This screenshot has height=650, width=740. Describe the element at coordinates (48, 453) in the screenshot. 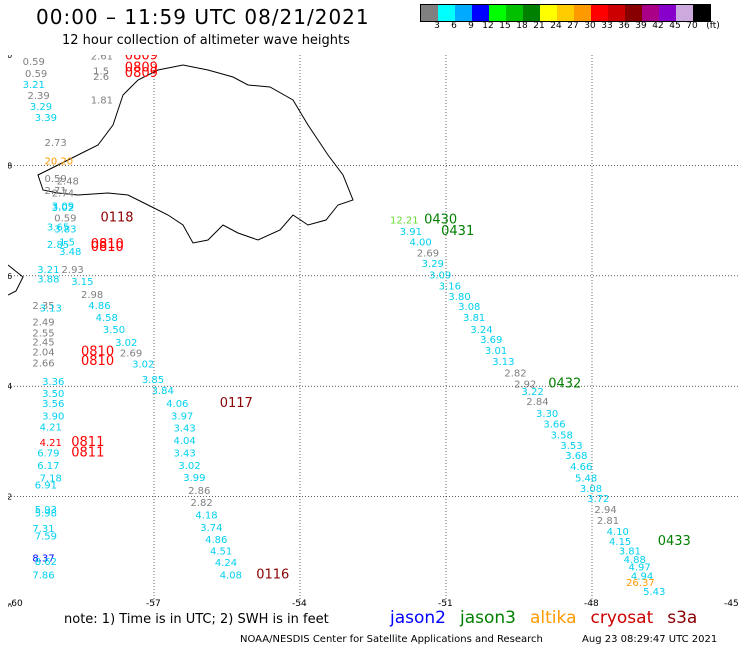

I see `wave-height-value: 6.79` at that location.